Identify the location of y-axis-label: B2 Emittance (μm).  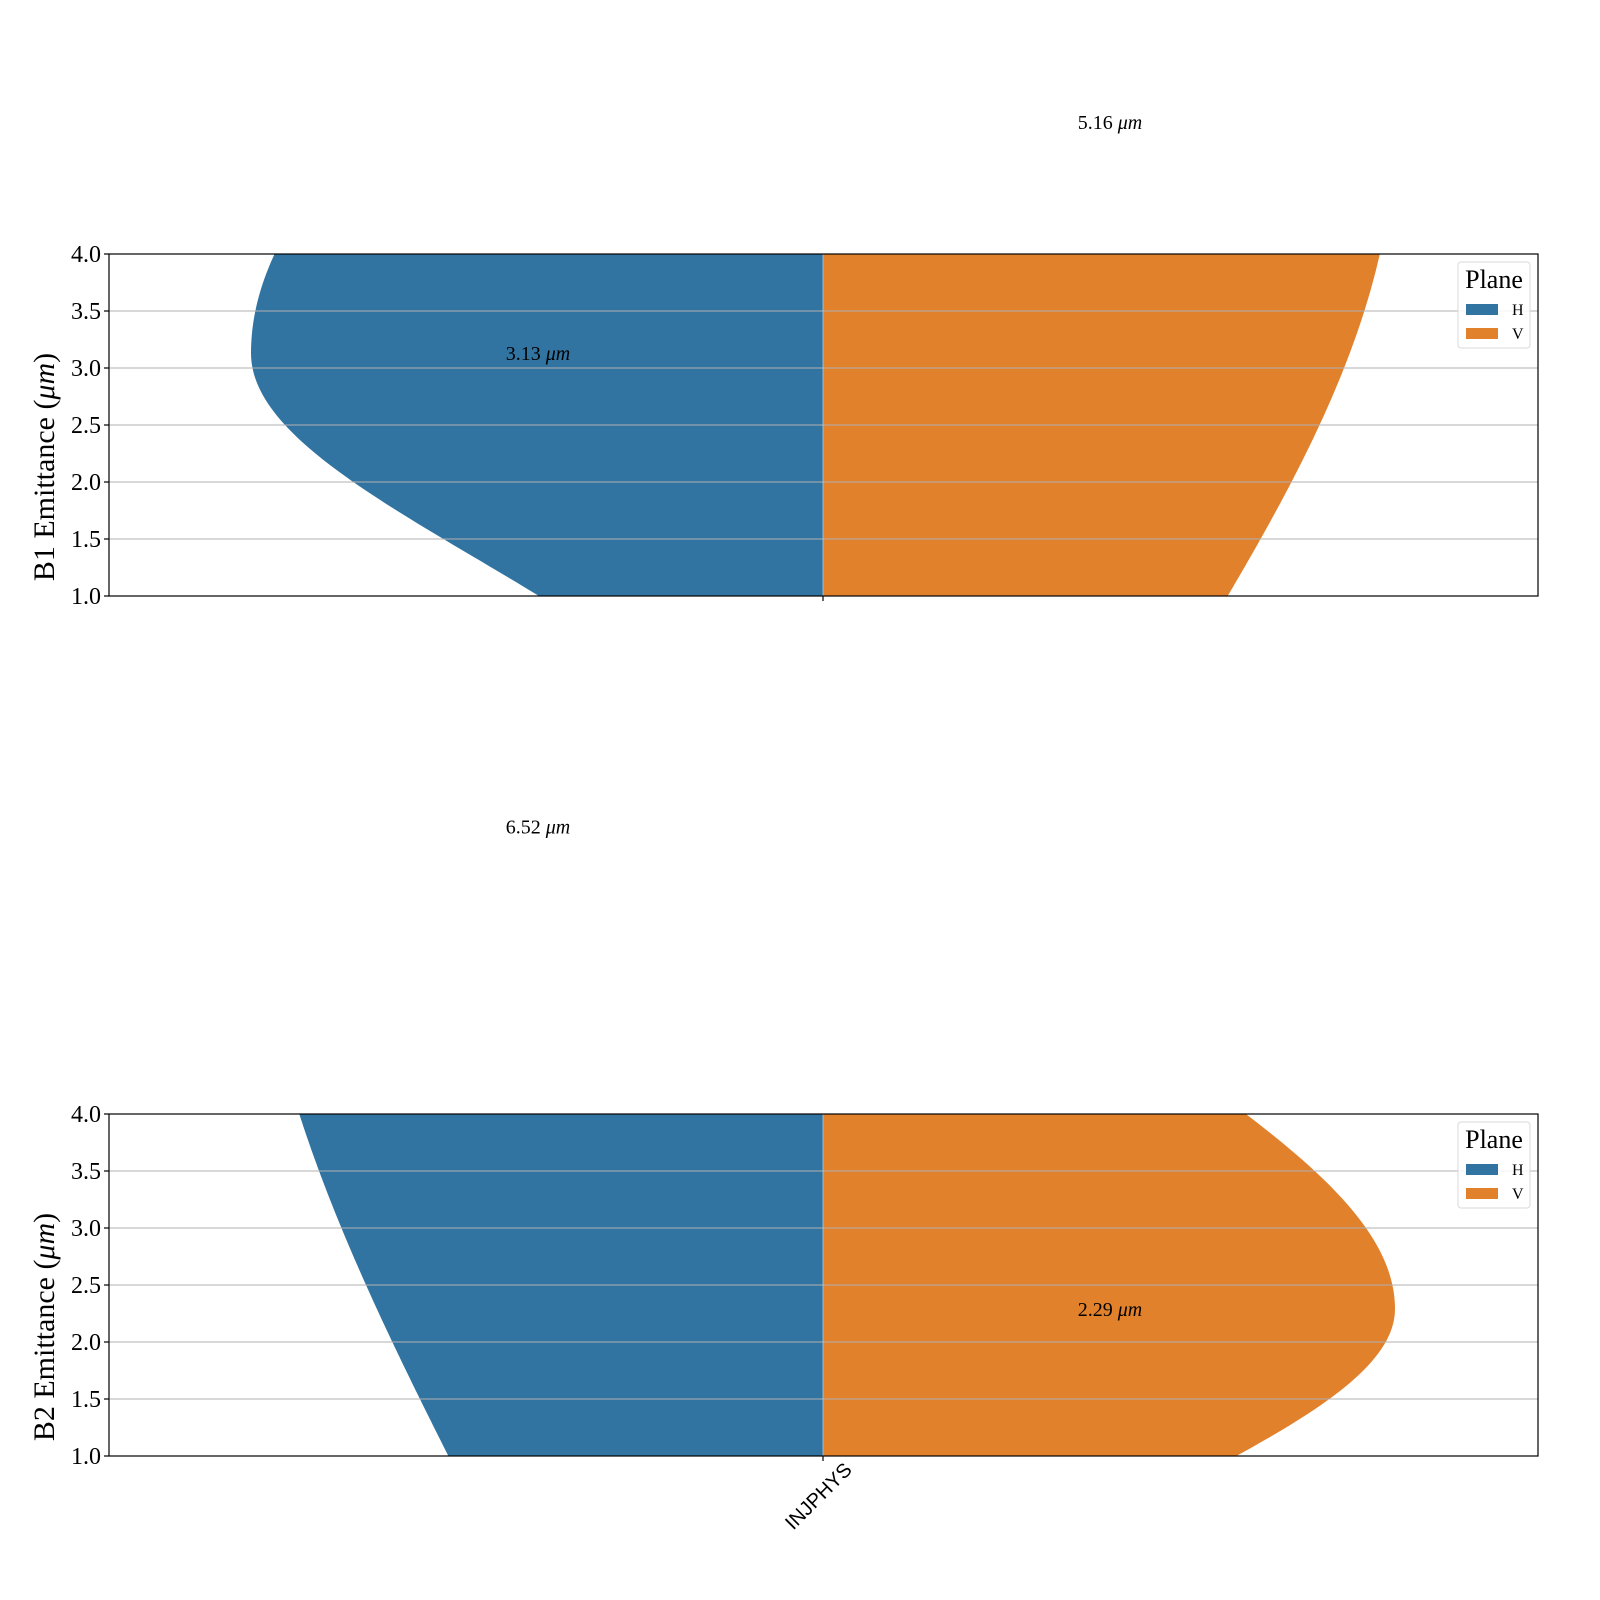
(44, 1327).